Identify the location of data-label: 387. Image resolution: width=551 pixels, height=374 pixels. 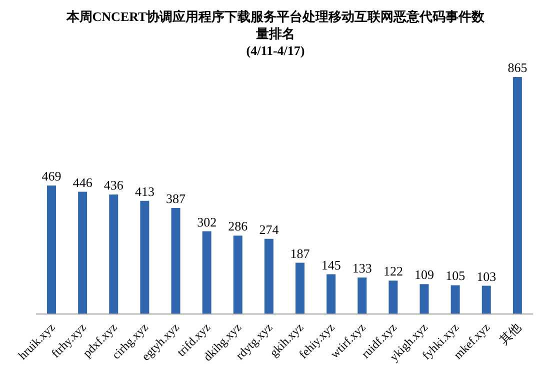
(176, 198).